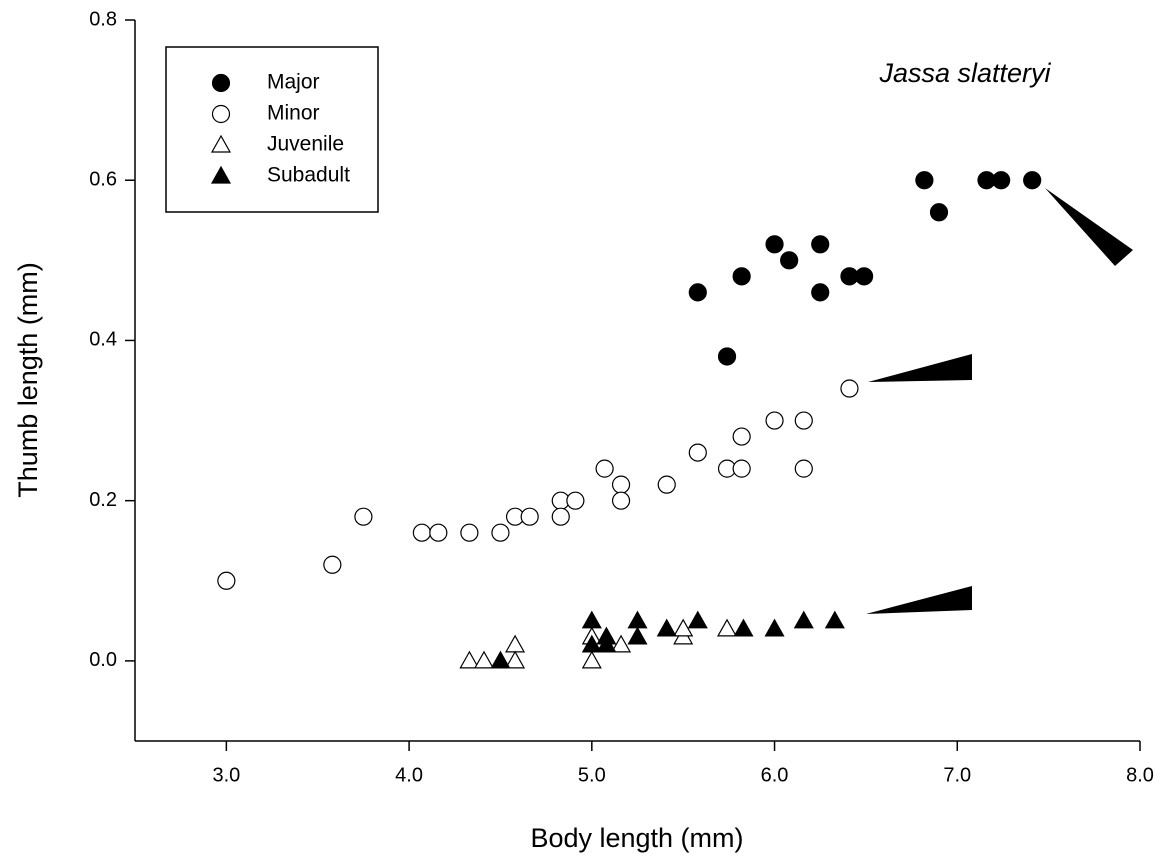 This screenshot has width=1168, height=866. What do you see at coordinates (636, 838) in the screenshot?
I see `x-axis-label: Body length (mm)` at bounding box center [636, 838].